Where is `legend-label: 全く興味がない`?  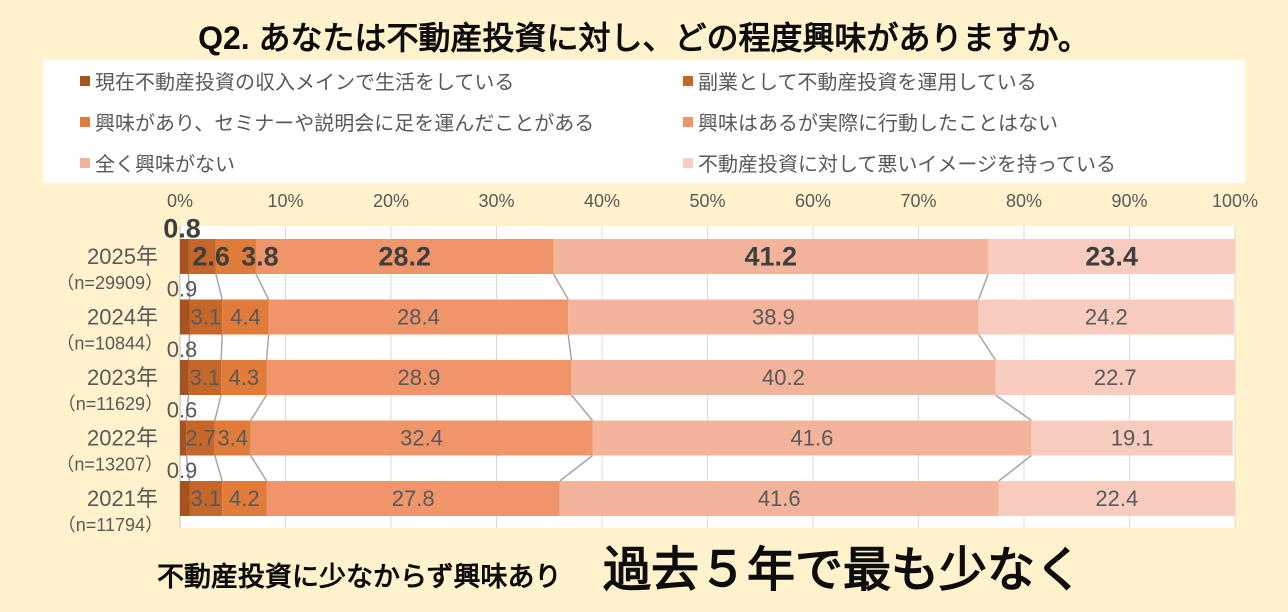 legend-label: 全く興味がない is located at coordinates (165, 164).